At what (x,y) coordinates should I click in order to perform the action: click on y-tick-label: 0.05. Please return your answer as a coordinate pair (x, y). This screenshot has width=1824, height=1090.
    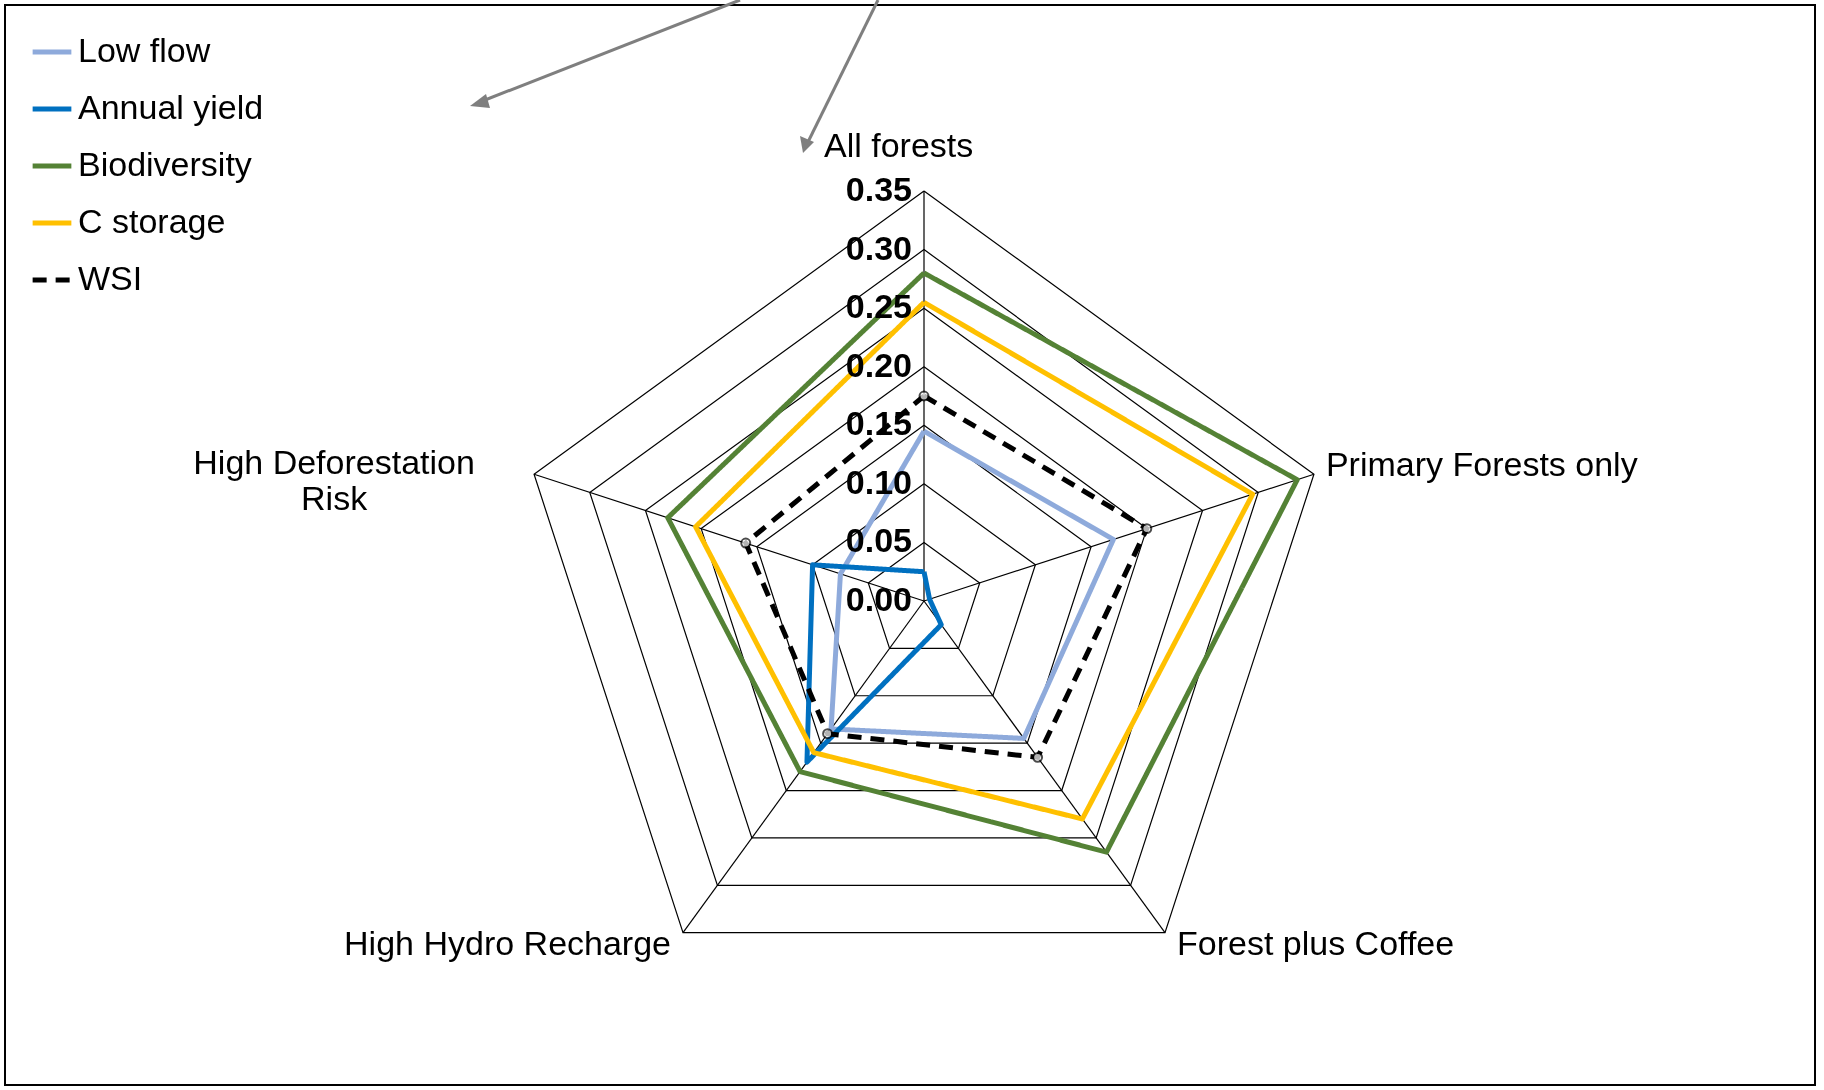
    Looking at the image, I should click on (878, 540).